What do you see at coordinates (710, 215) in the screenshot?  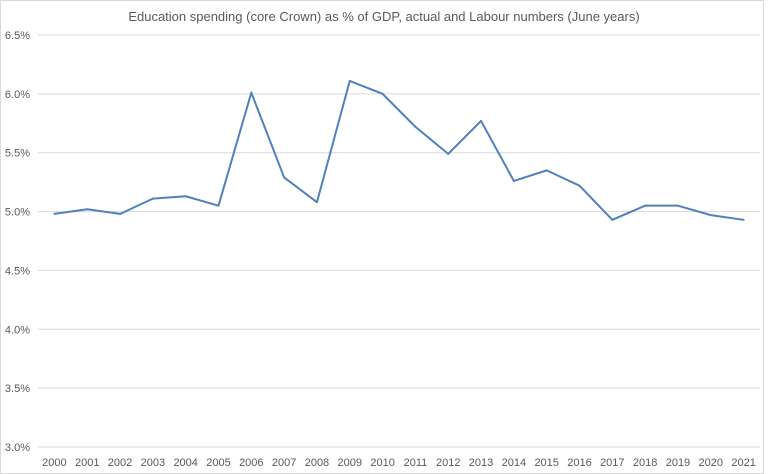 I see `data-point-2020` at bounding box center [710, 215].